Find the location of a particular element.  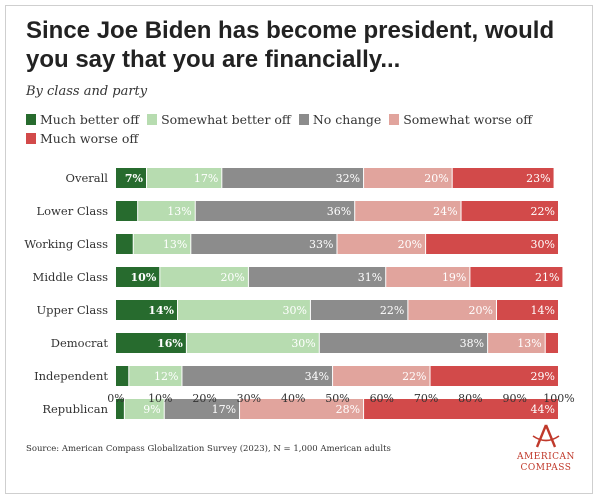

data-label: 28% is located at coordinates (348, 409).